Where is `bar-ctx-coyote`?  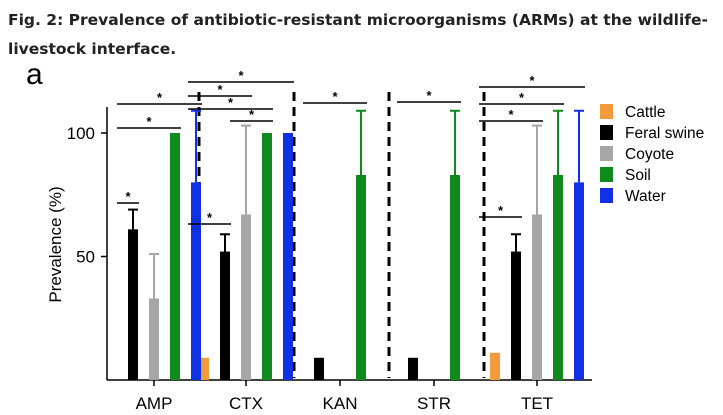 bar-ctx-coyote is located at coordinates (246, 297).